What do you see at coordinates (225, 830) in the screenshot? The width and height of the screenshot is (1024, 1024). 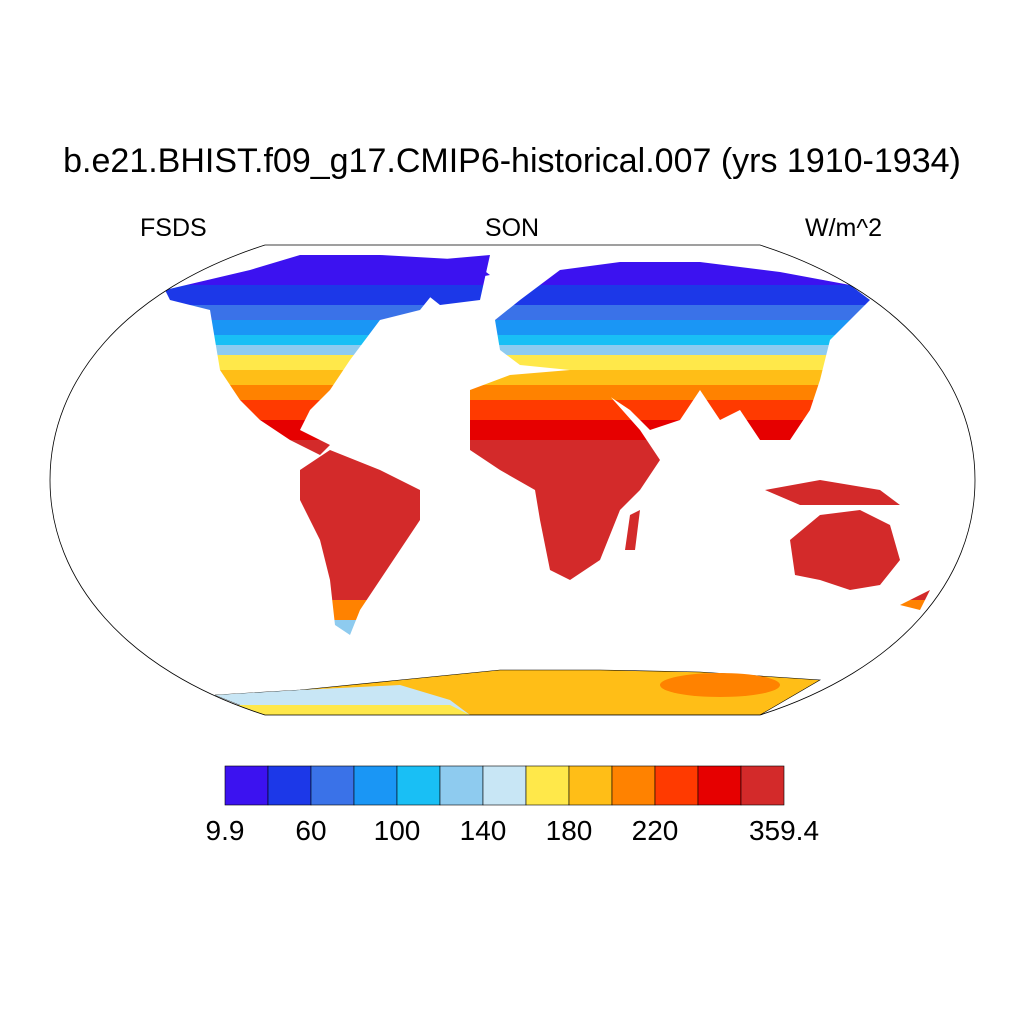 I see `colorbar-label: 9.9` at bounding box center [225, 830].